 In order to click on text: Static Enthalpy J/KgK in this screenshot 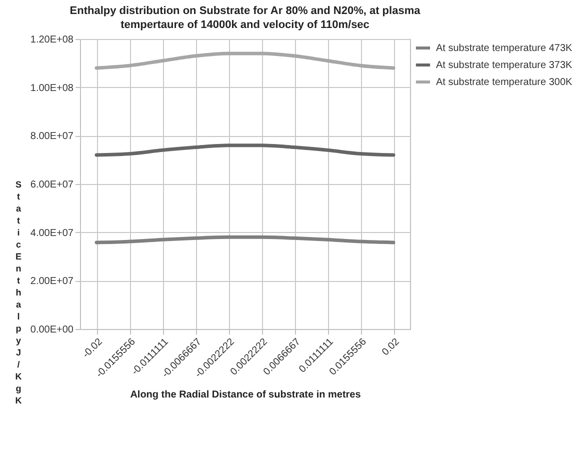, I will do `click(18, 293)`.